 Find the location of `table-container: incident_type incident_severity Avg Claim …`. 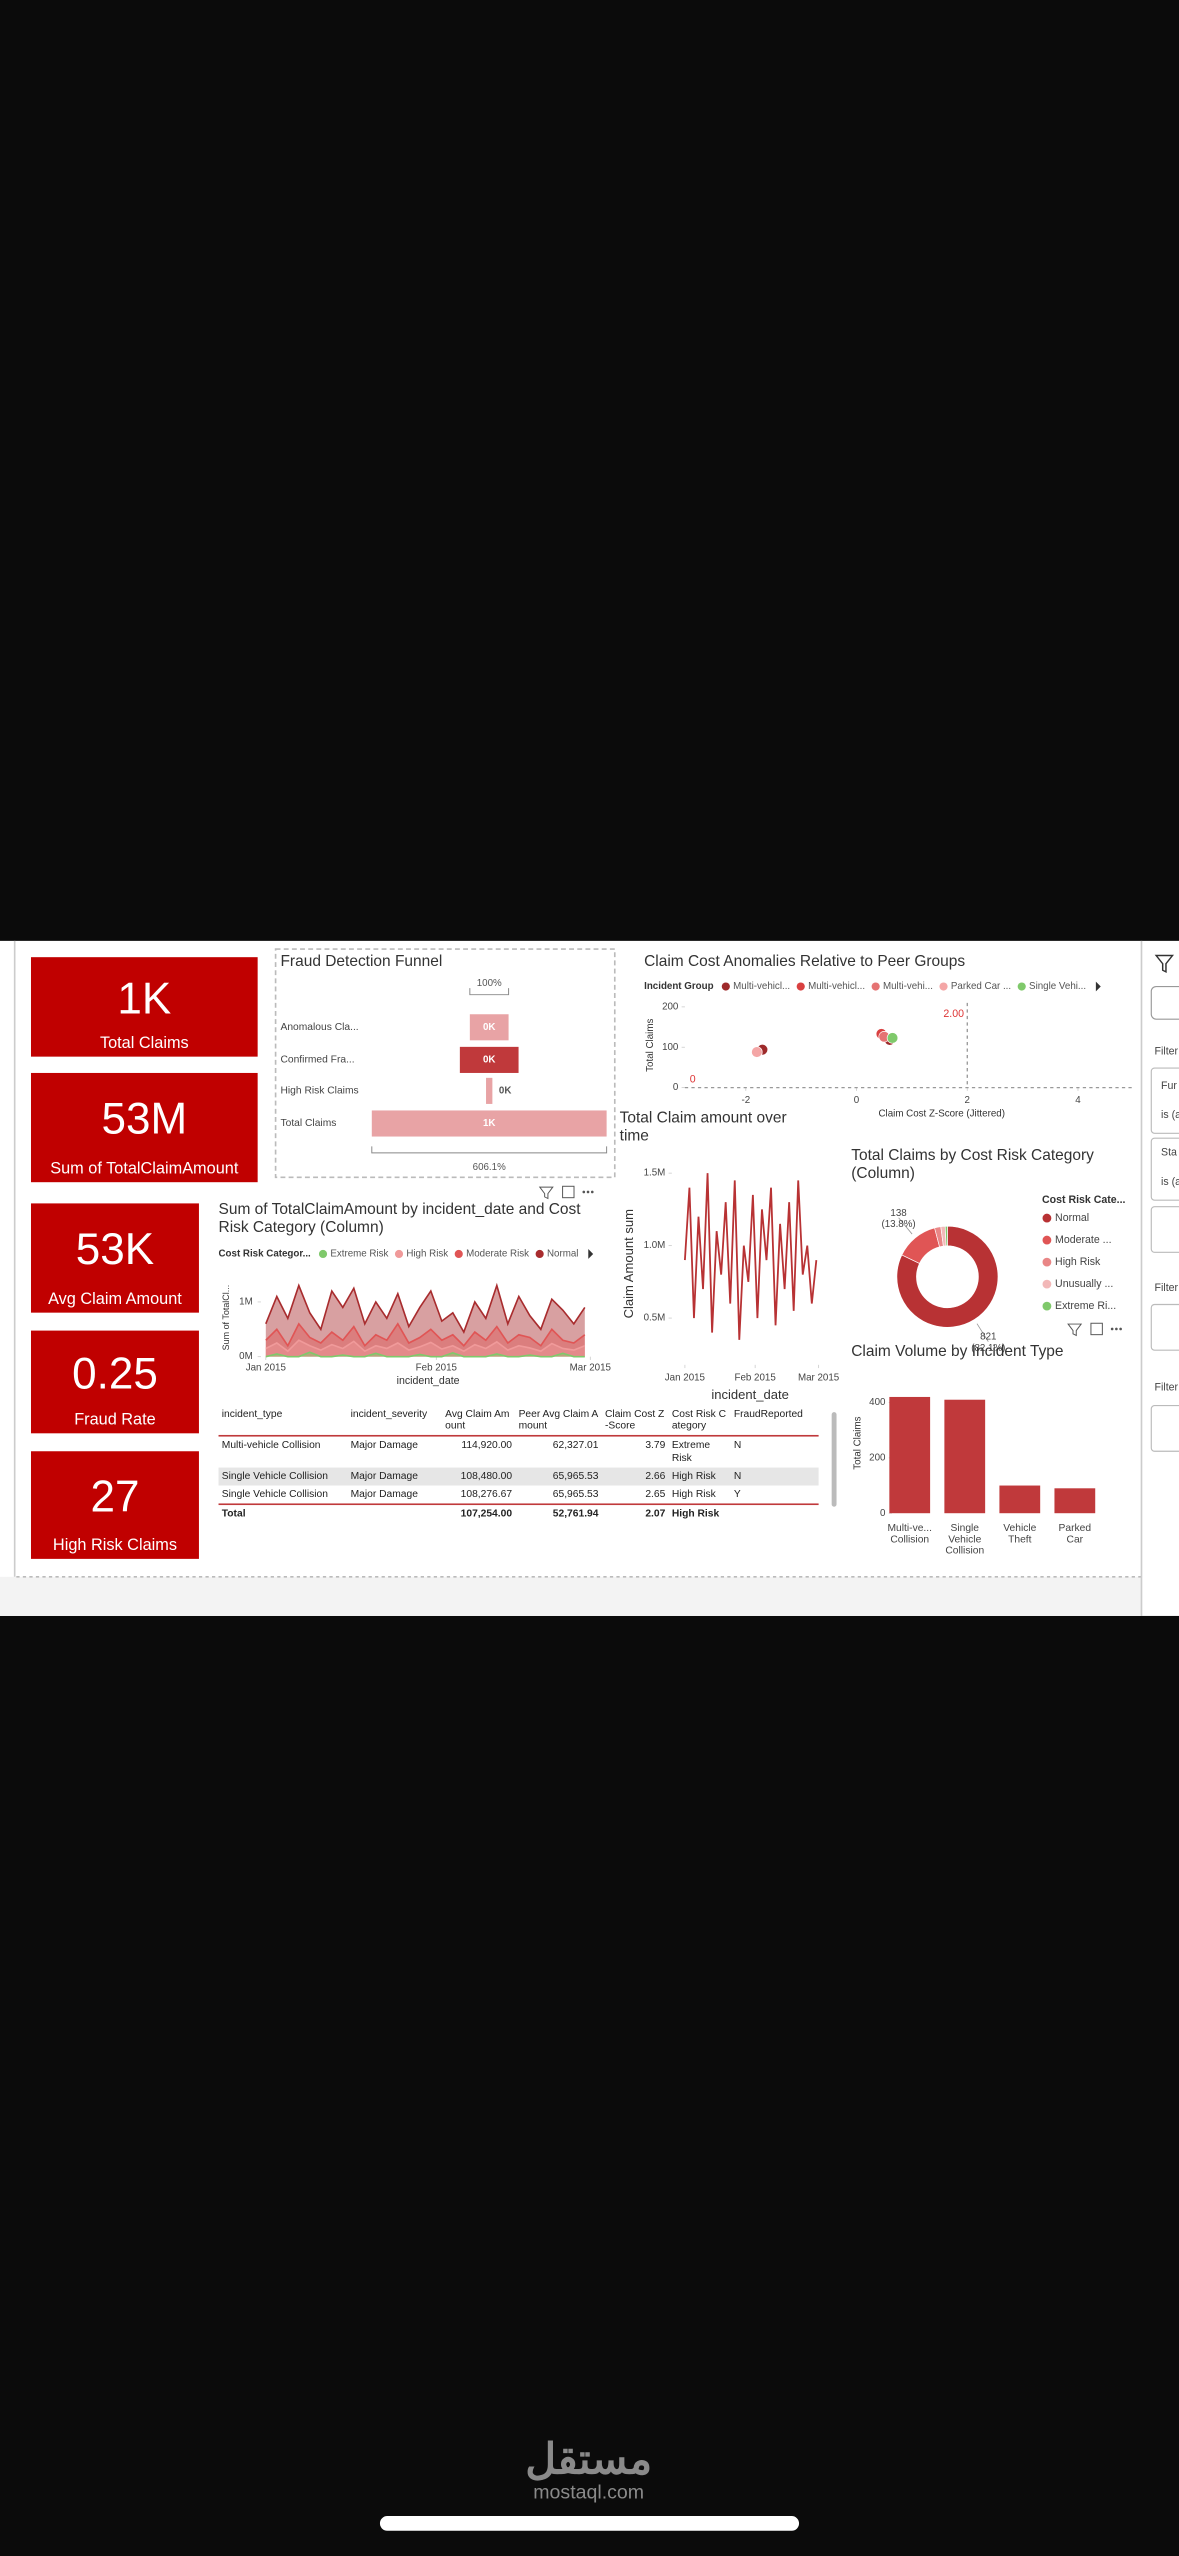

table-container: incident_type incident_severity Avg Claim … is located at coordinates (518, 1465).